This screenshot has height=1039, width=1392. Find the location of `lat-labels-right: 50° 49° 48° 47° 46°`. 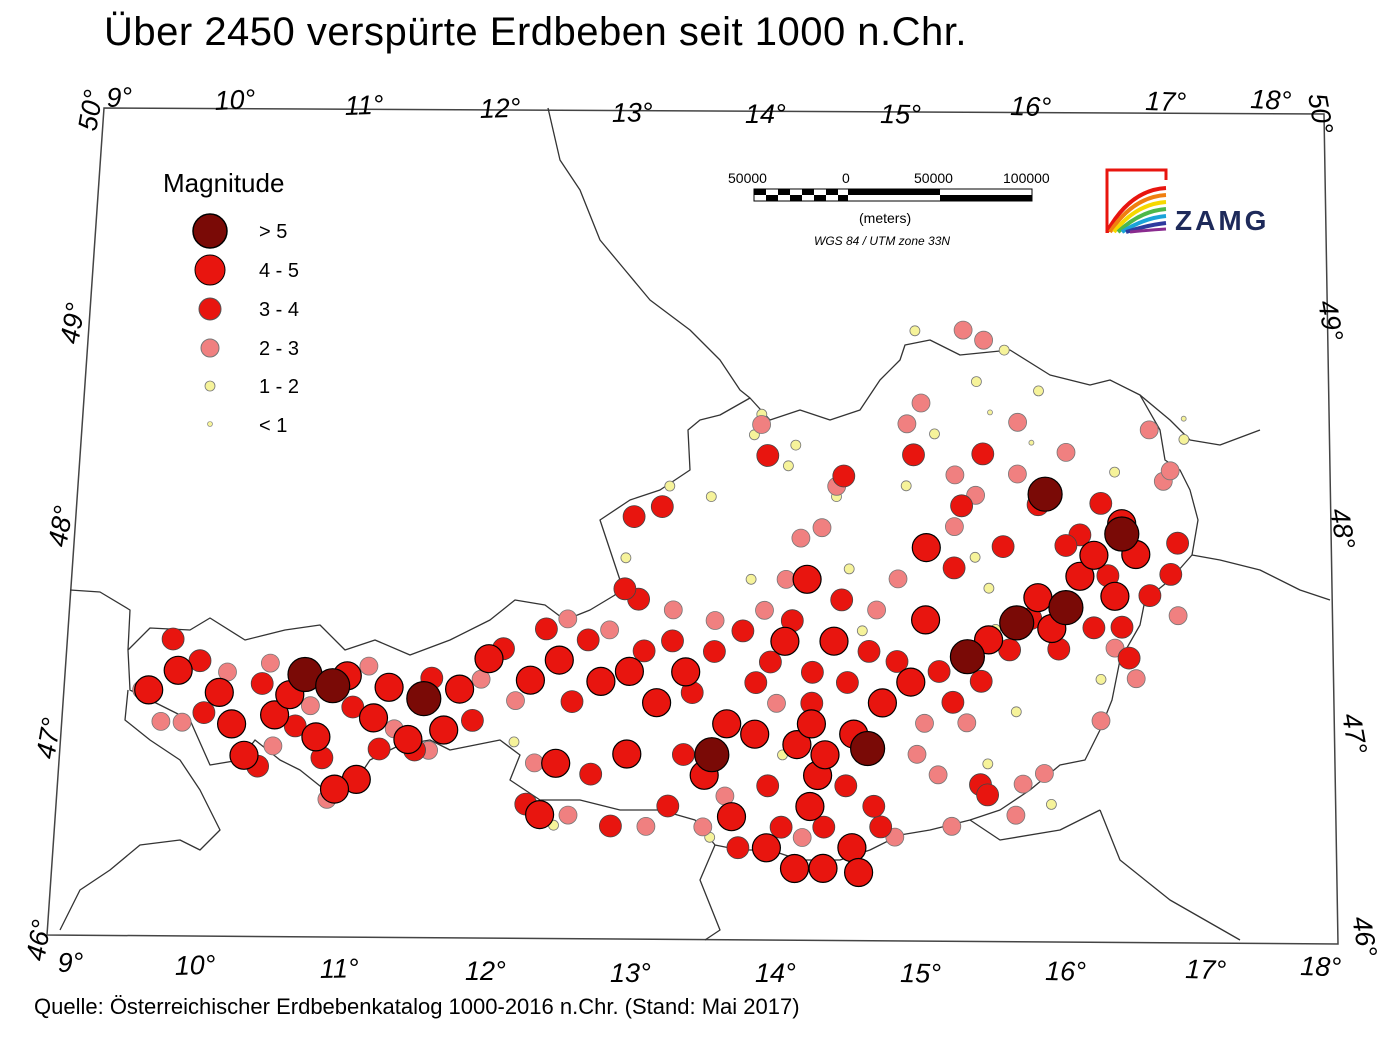

lat-labels-right: 50° 49° 48° 47° 46° is located at coordinates (1342, 525).